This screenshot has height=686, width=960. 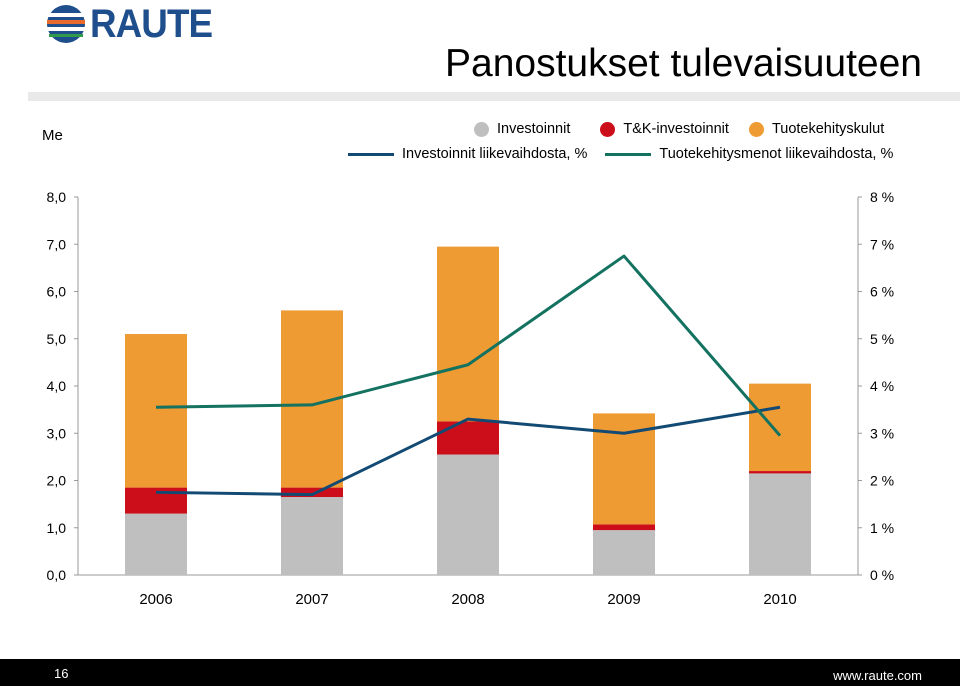 What do you see at coordinates (779, 599) in the screenshot?
I see `x-tick-label-2010: 2010` at bounding box center [779, 599].